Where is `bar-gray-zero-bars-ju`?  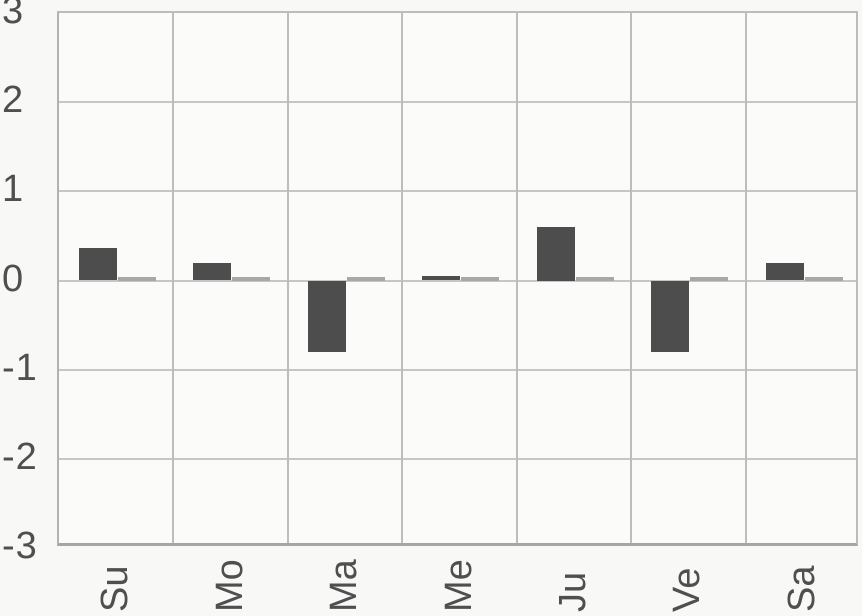
bar-gray-zero-bars-ju is located at coordinates (594, 278).